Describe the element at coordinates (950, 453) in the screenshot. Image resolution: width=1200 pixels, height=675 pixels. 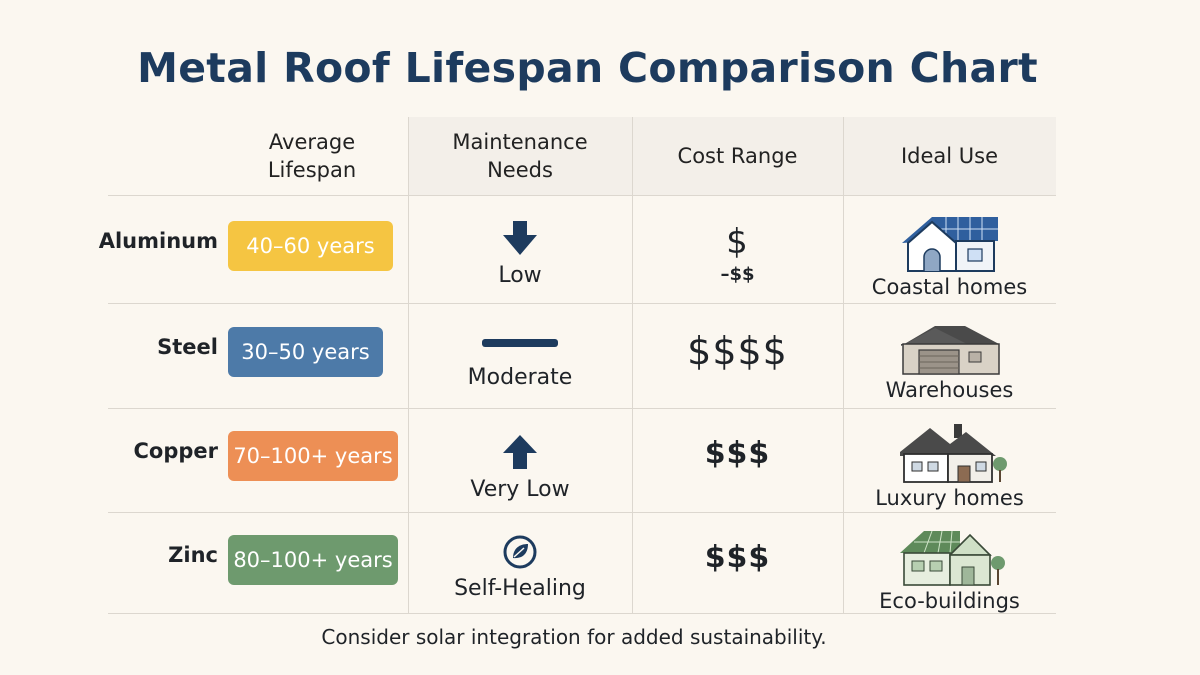
I see `luxury-house-icon` at that location.